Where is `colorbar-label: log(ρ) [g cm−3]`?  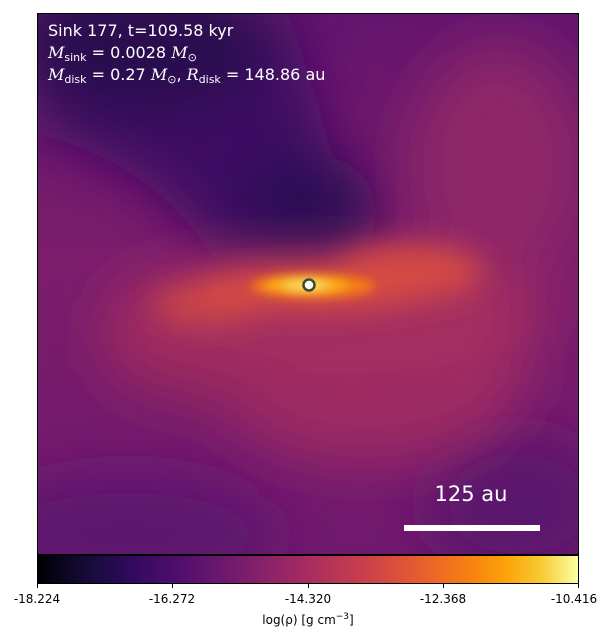
colorbar-label: log(ρ) [g cm−3] is located at coordinates (308, 619).